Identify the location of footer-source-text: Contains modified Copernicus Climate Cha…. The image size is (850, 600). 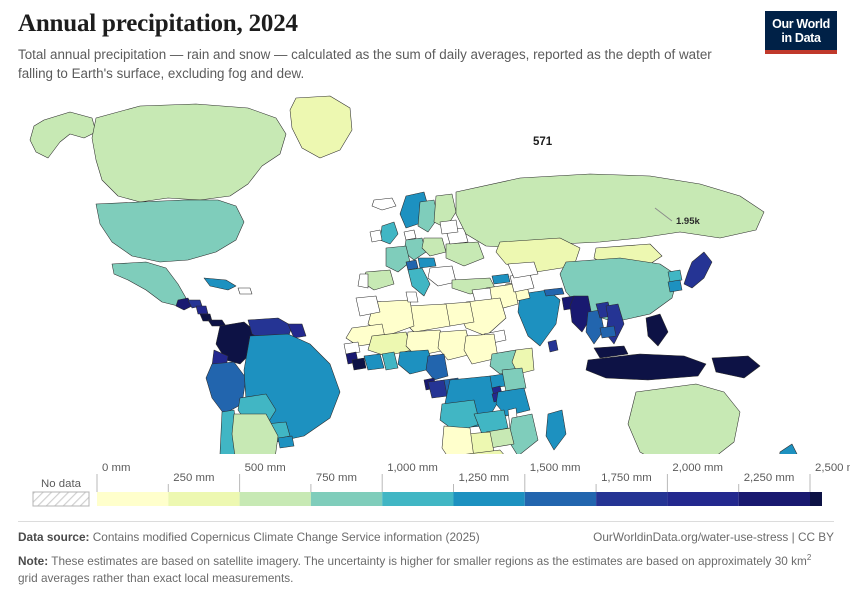
(286, 537).